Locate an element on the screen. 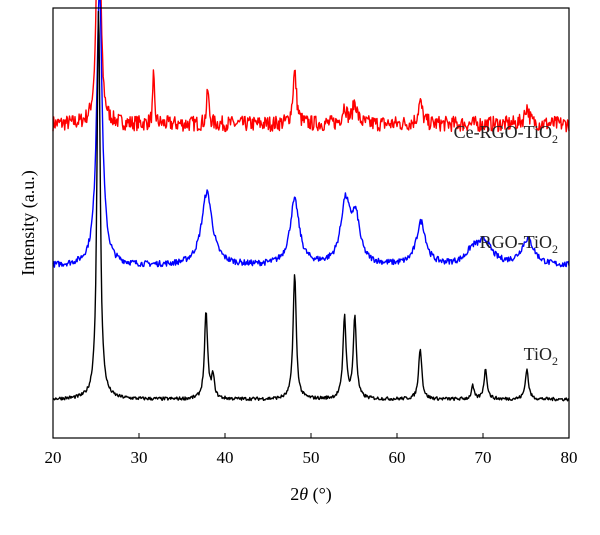  x-tick-label: 50 is located at coordinates (311, 457).